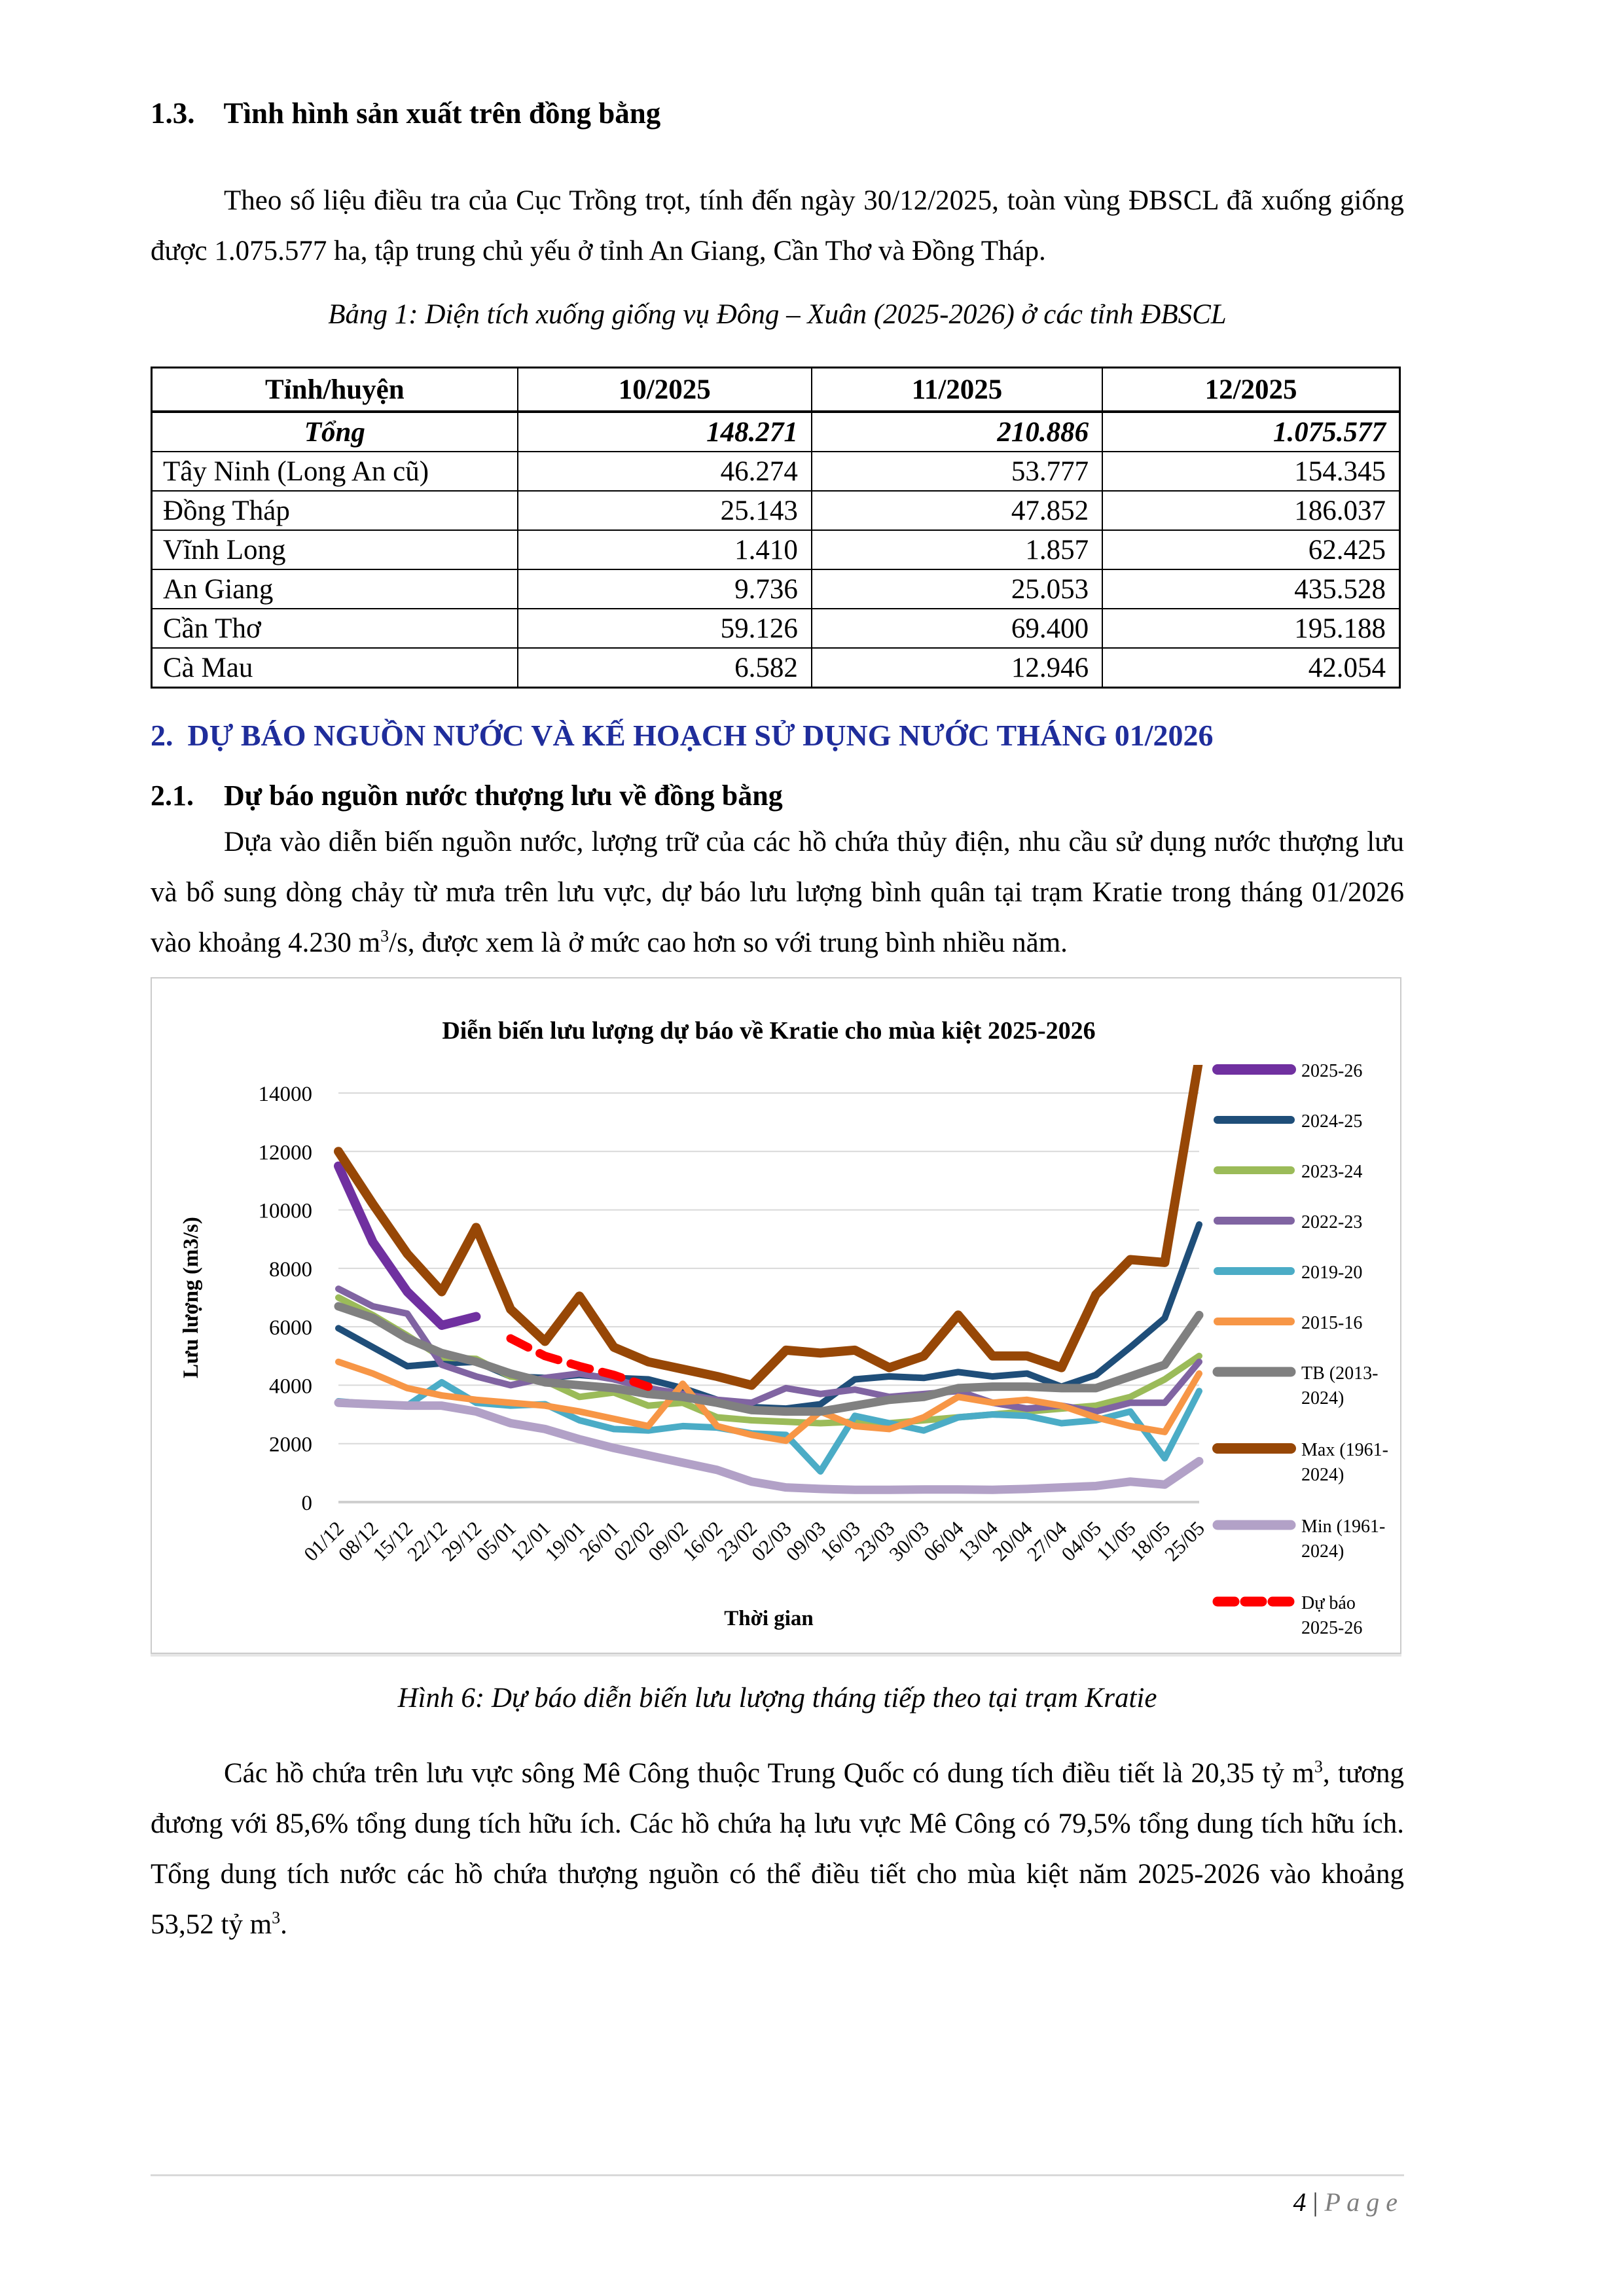  What do you see at coordinates (840, 1541) in the screenshot?
I see `x-tick-label: 16/03` at bounding box center [840, 1541].